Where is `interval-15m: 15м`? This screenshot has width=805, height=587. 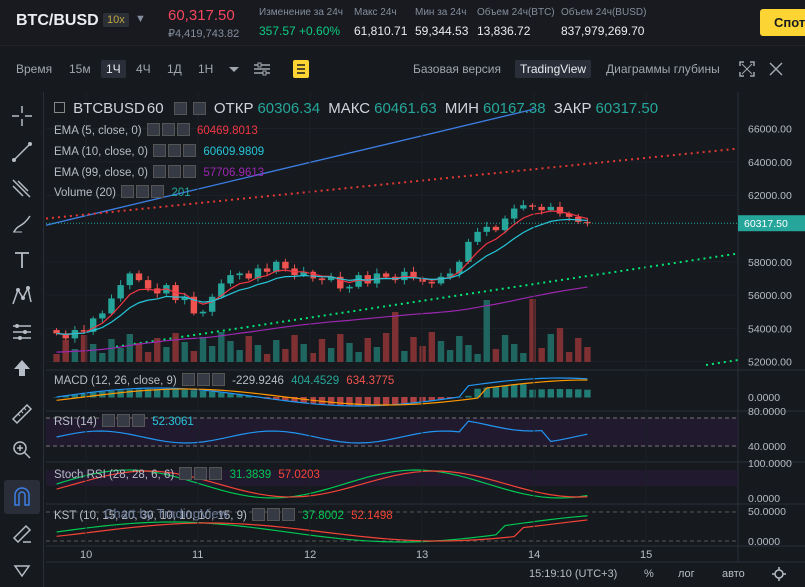
interval-15m: 15м is located at coordinates (80, 69).